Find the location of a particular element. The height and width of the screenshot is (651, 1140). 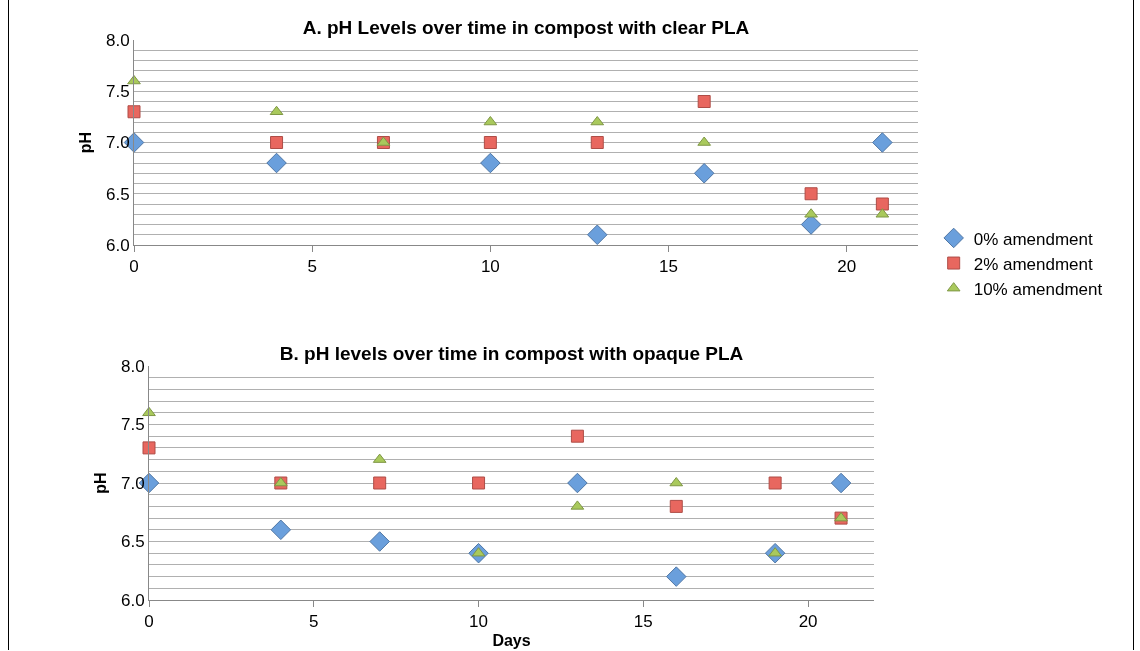

legend-label: 2% amendment is located at coordinates (1033, 264).